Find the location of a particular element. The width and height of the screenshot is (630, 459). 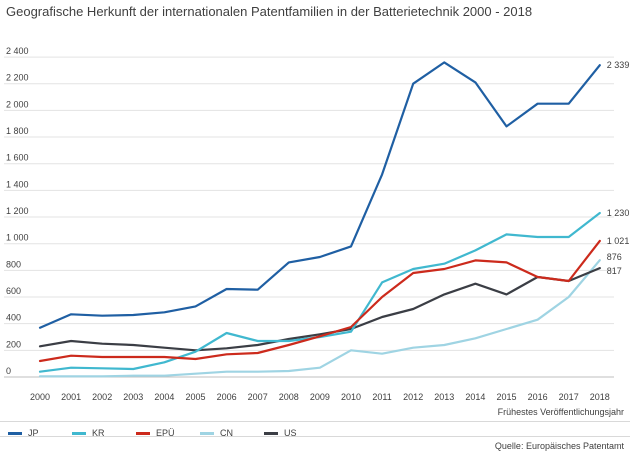

legend-item: JP is located at coordinates (40, 433).